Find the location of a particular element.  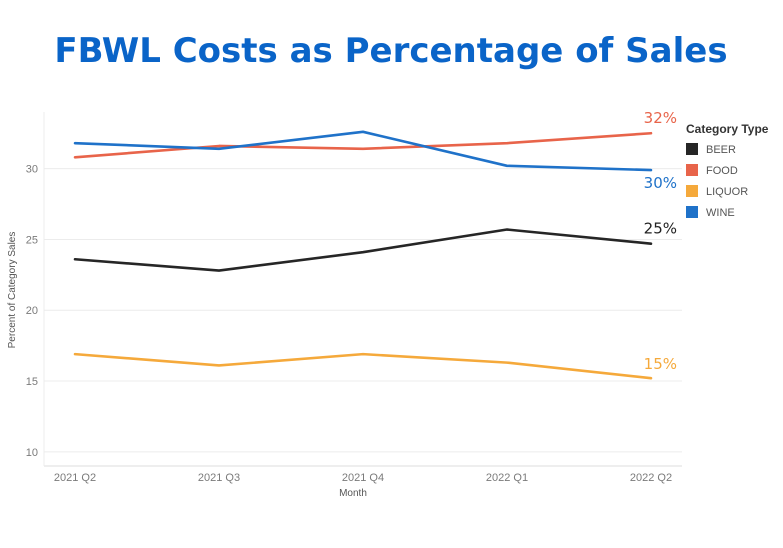

end-label-wine: 30% is located at coordinates (660, 183).